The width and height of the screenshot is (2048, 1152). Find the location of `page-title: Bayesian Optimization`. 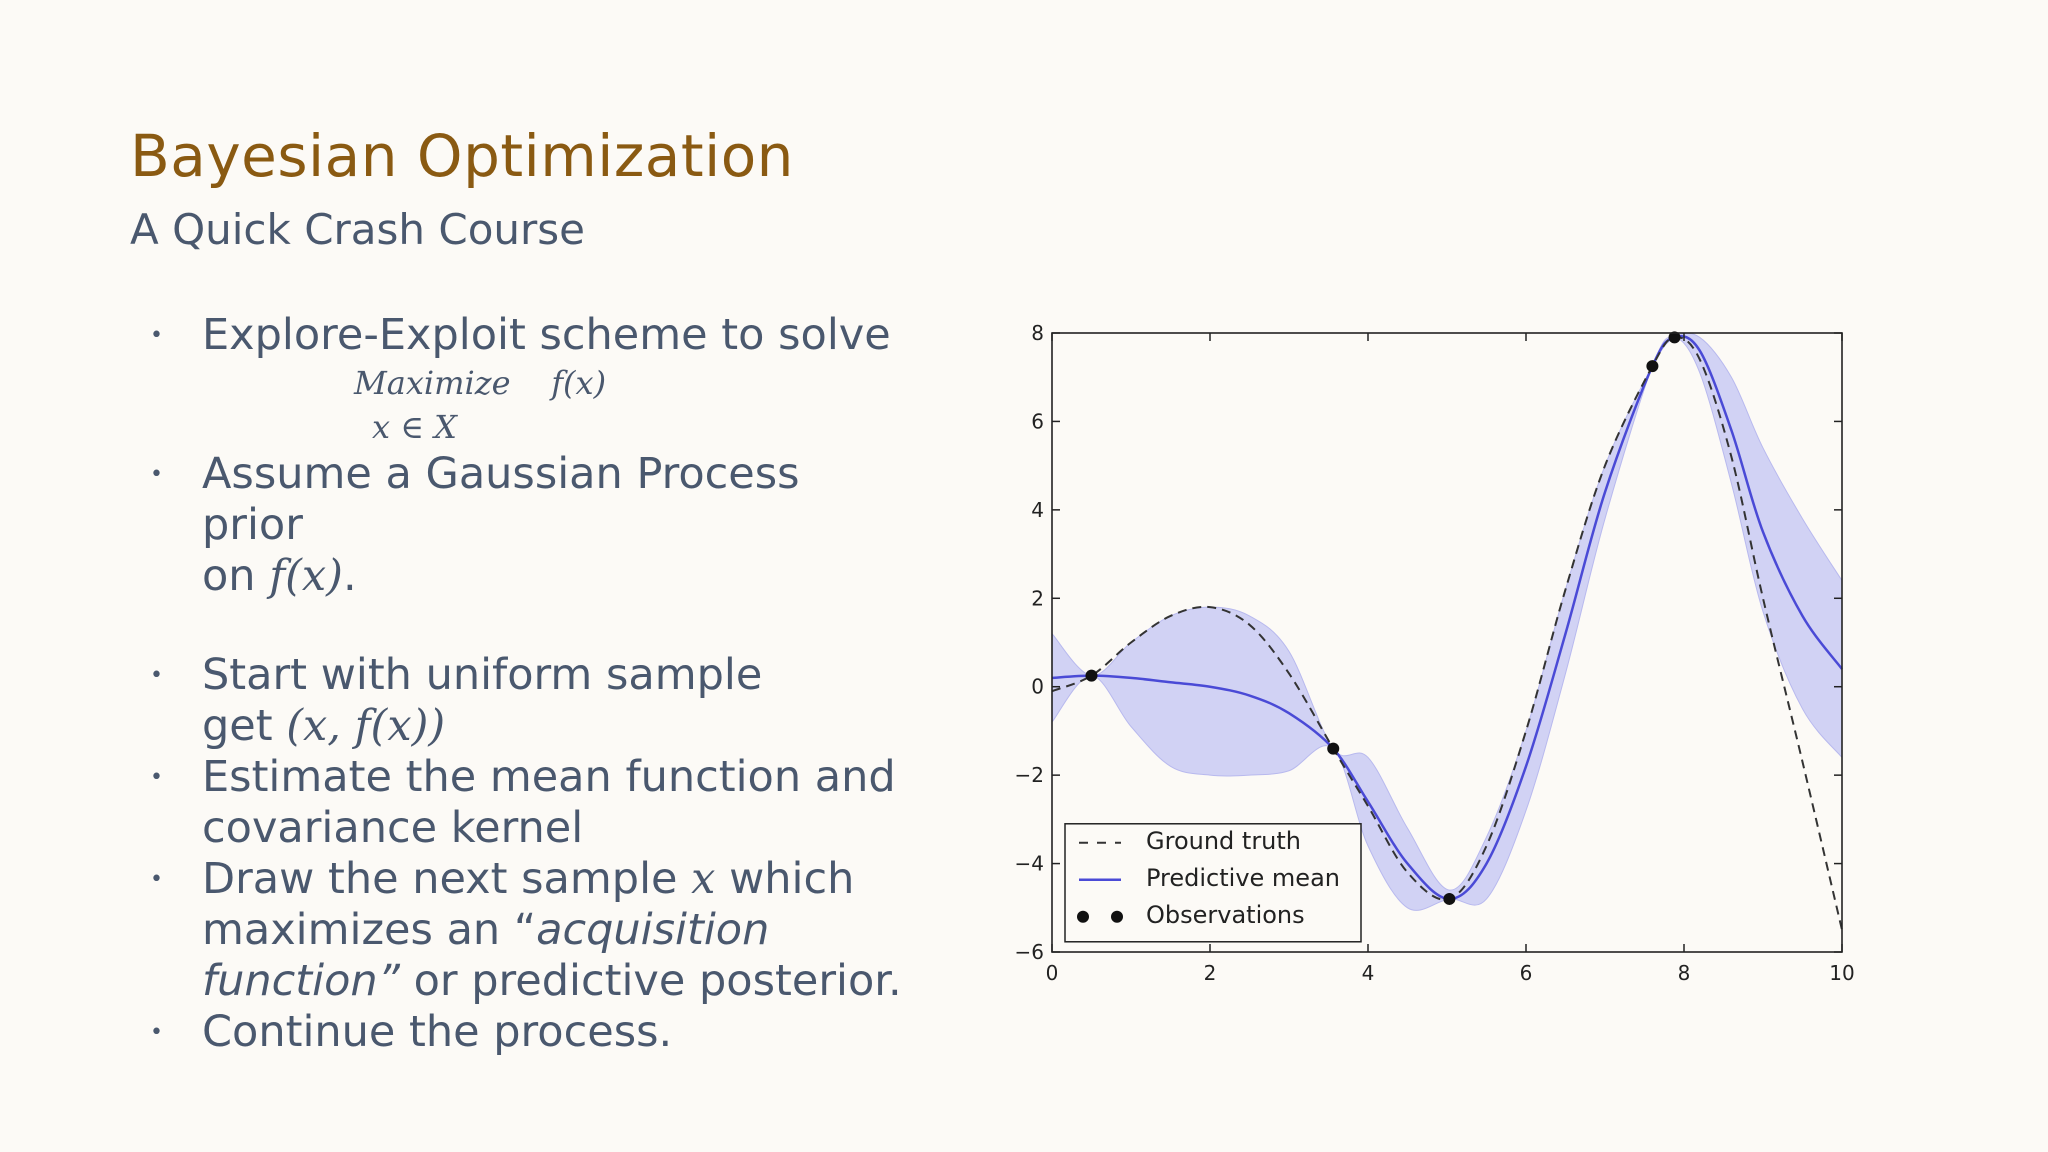

page-title: Bayesian Optimization is located at coordinates (462, 156).